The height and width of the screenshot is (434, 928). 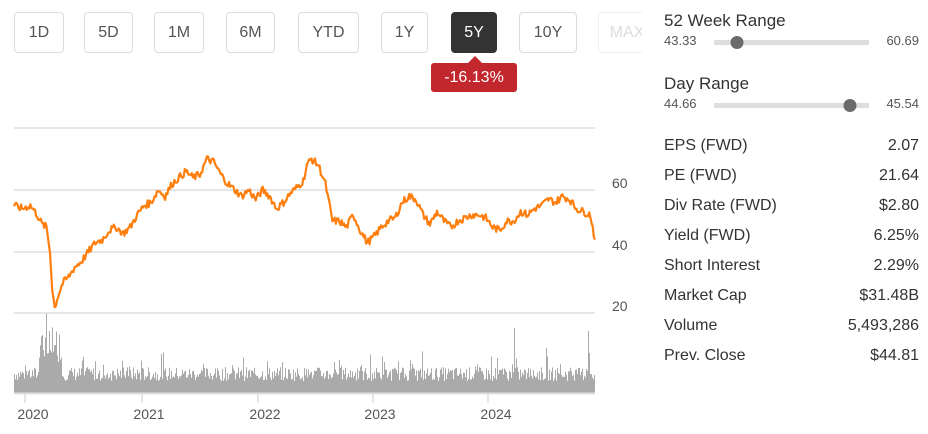 I want to click on stat-row: Div Rate (FWD) $2.80, so click(x=791, y=212).